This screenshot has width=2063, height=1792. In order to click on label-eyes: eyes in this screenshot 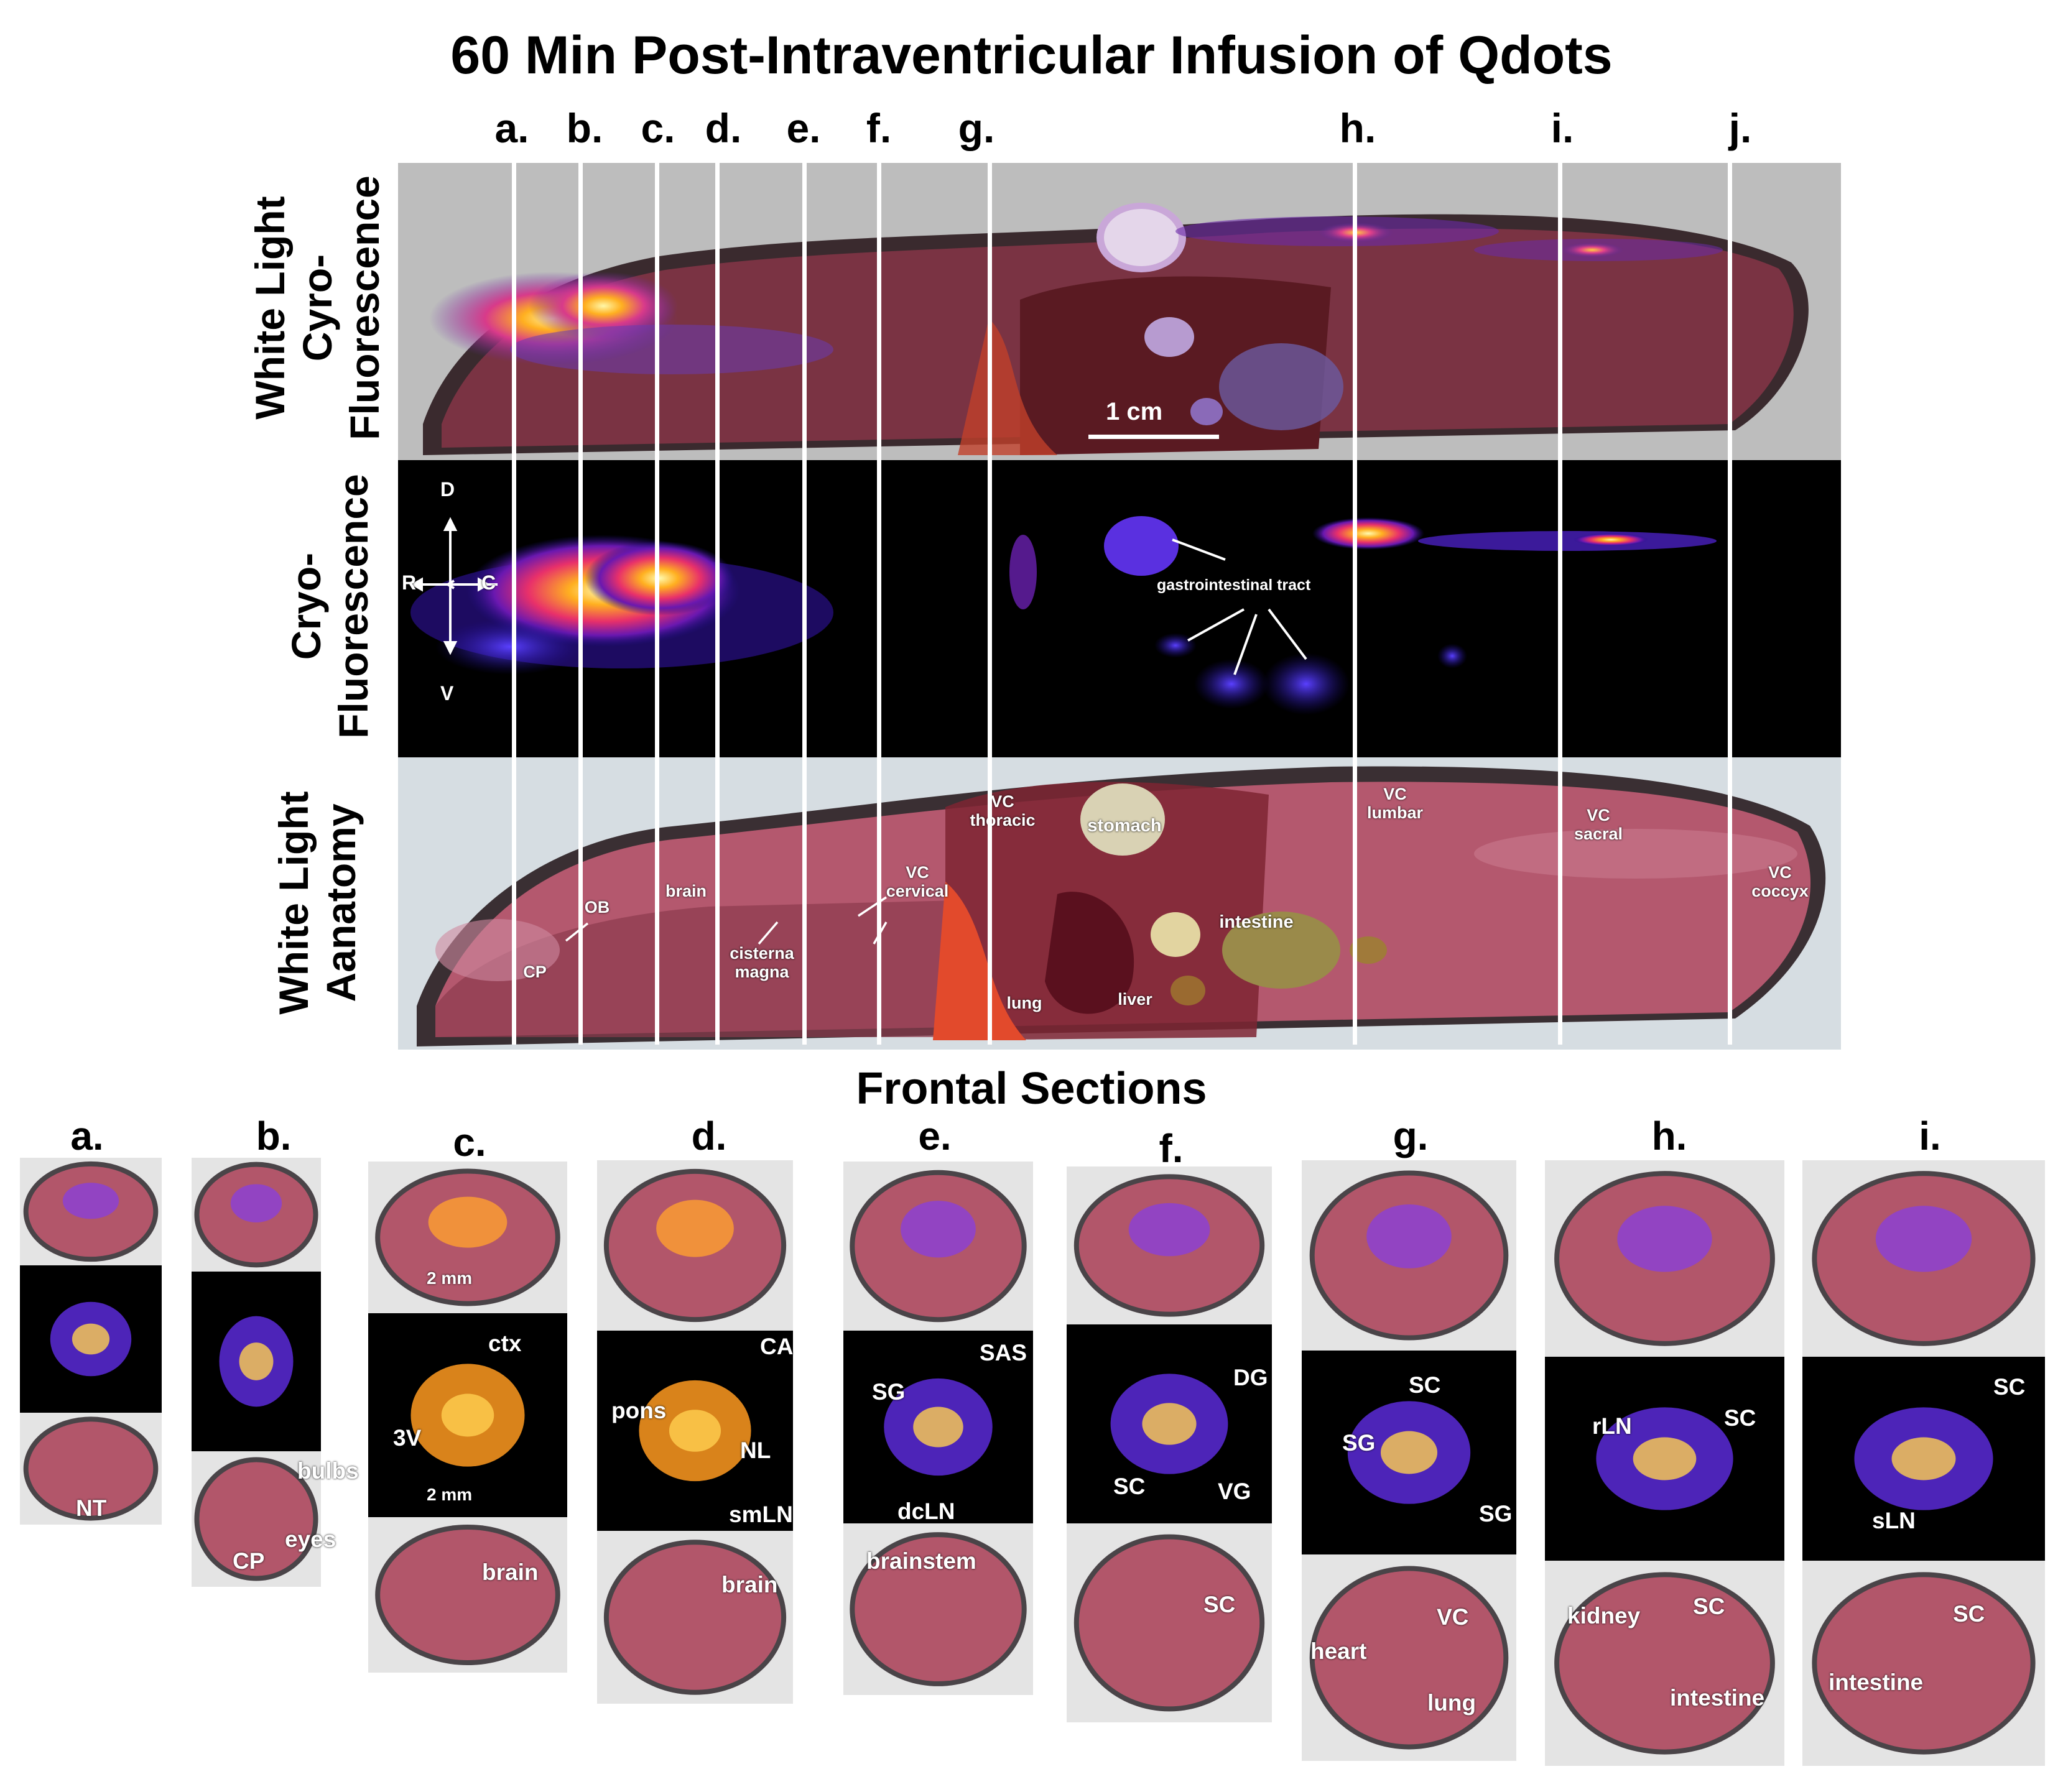, I will do `click(310, 1539)`.